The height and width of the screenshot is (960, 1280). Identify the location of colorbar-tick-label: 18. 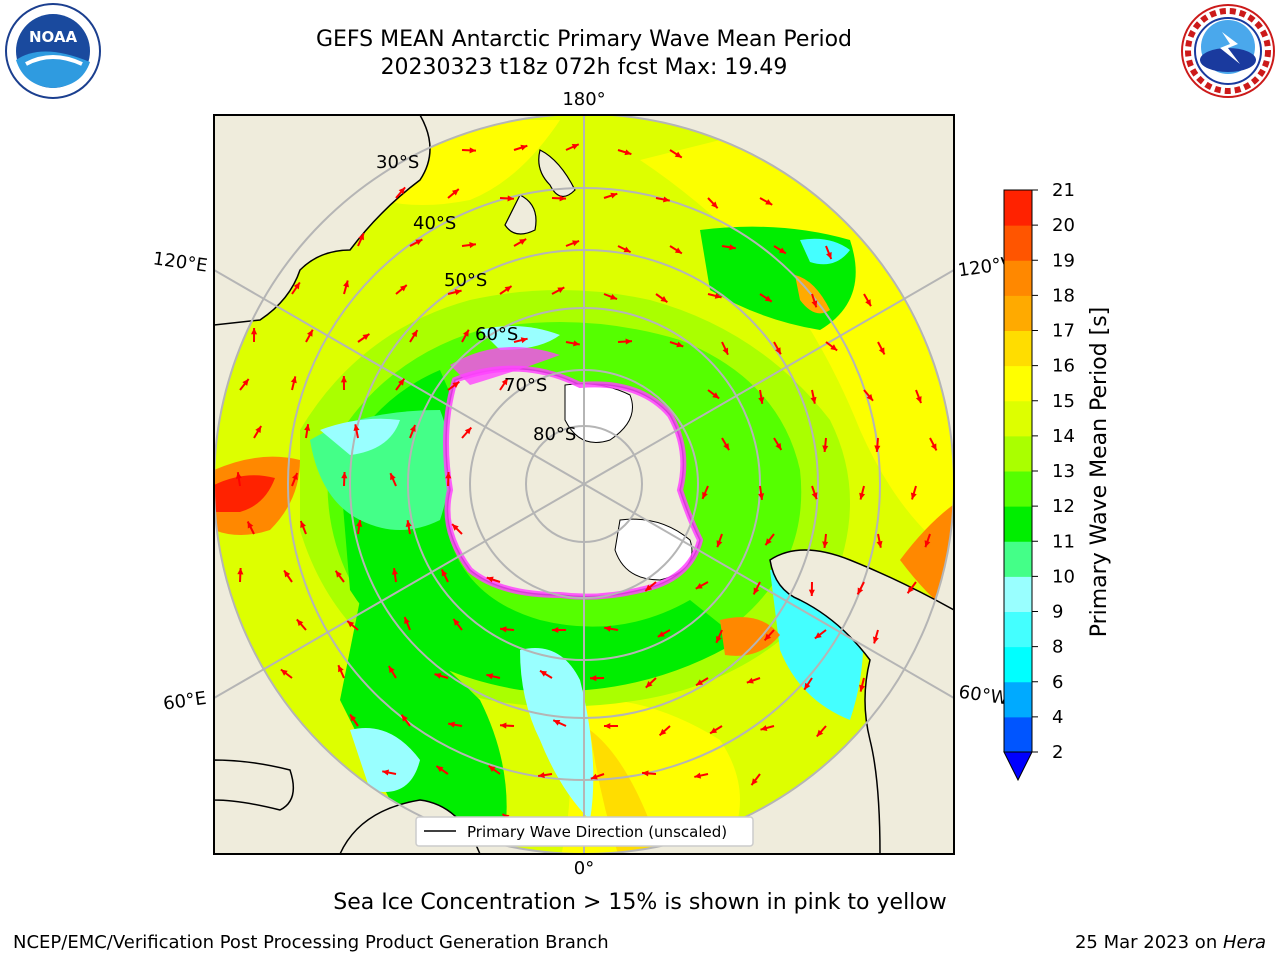
(1063, 295).